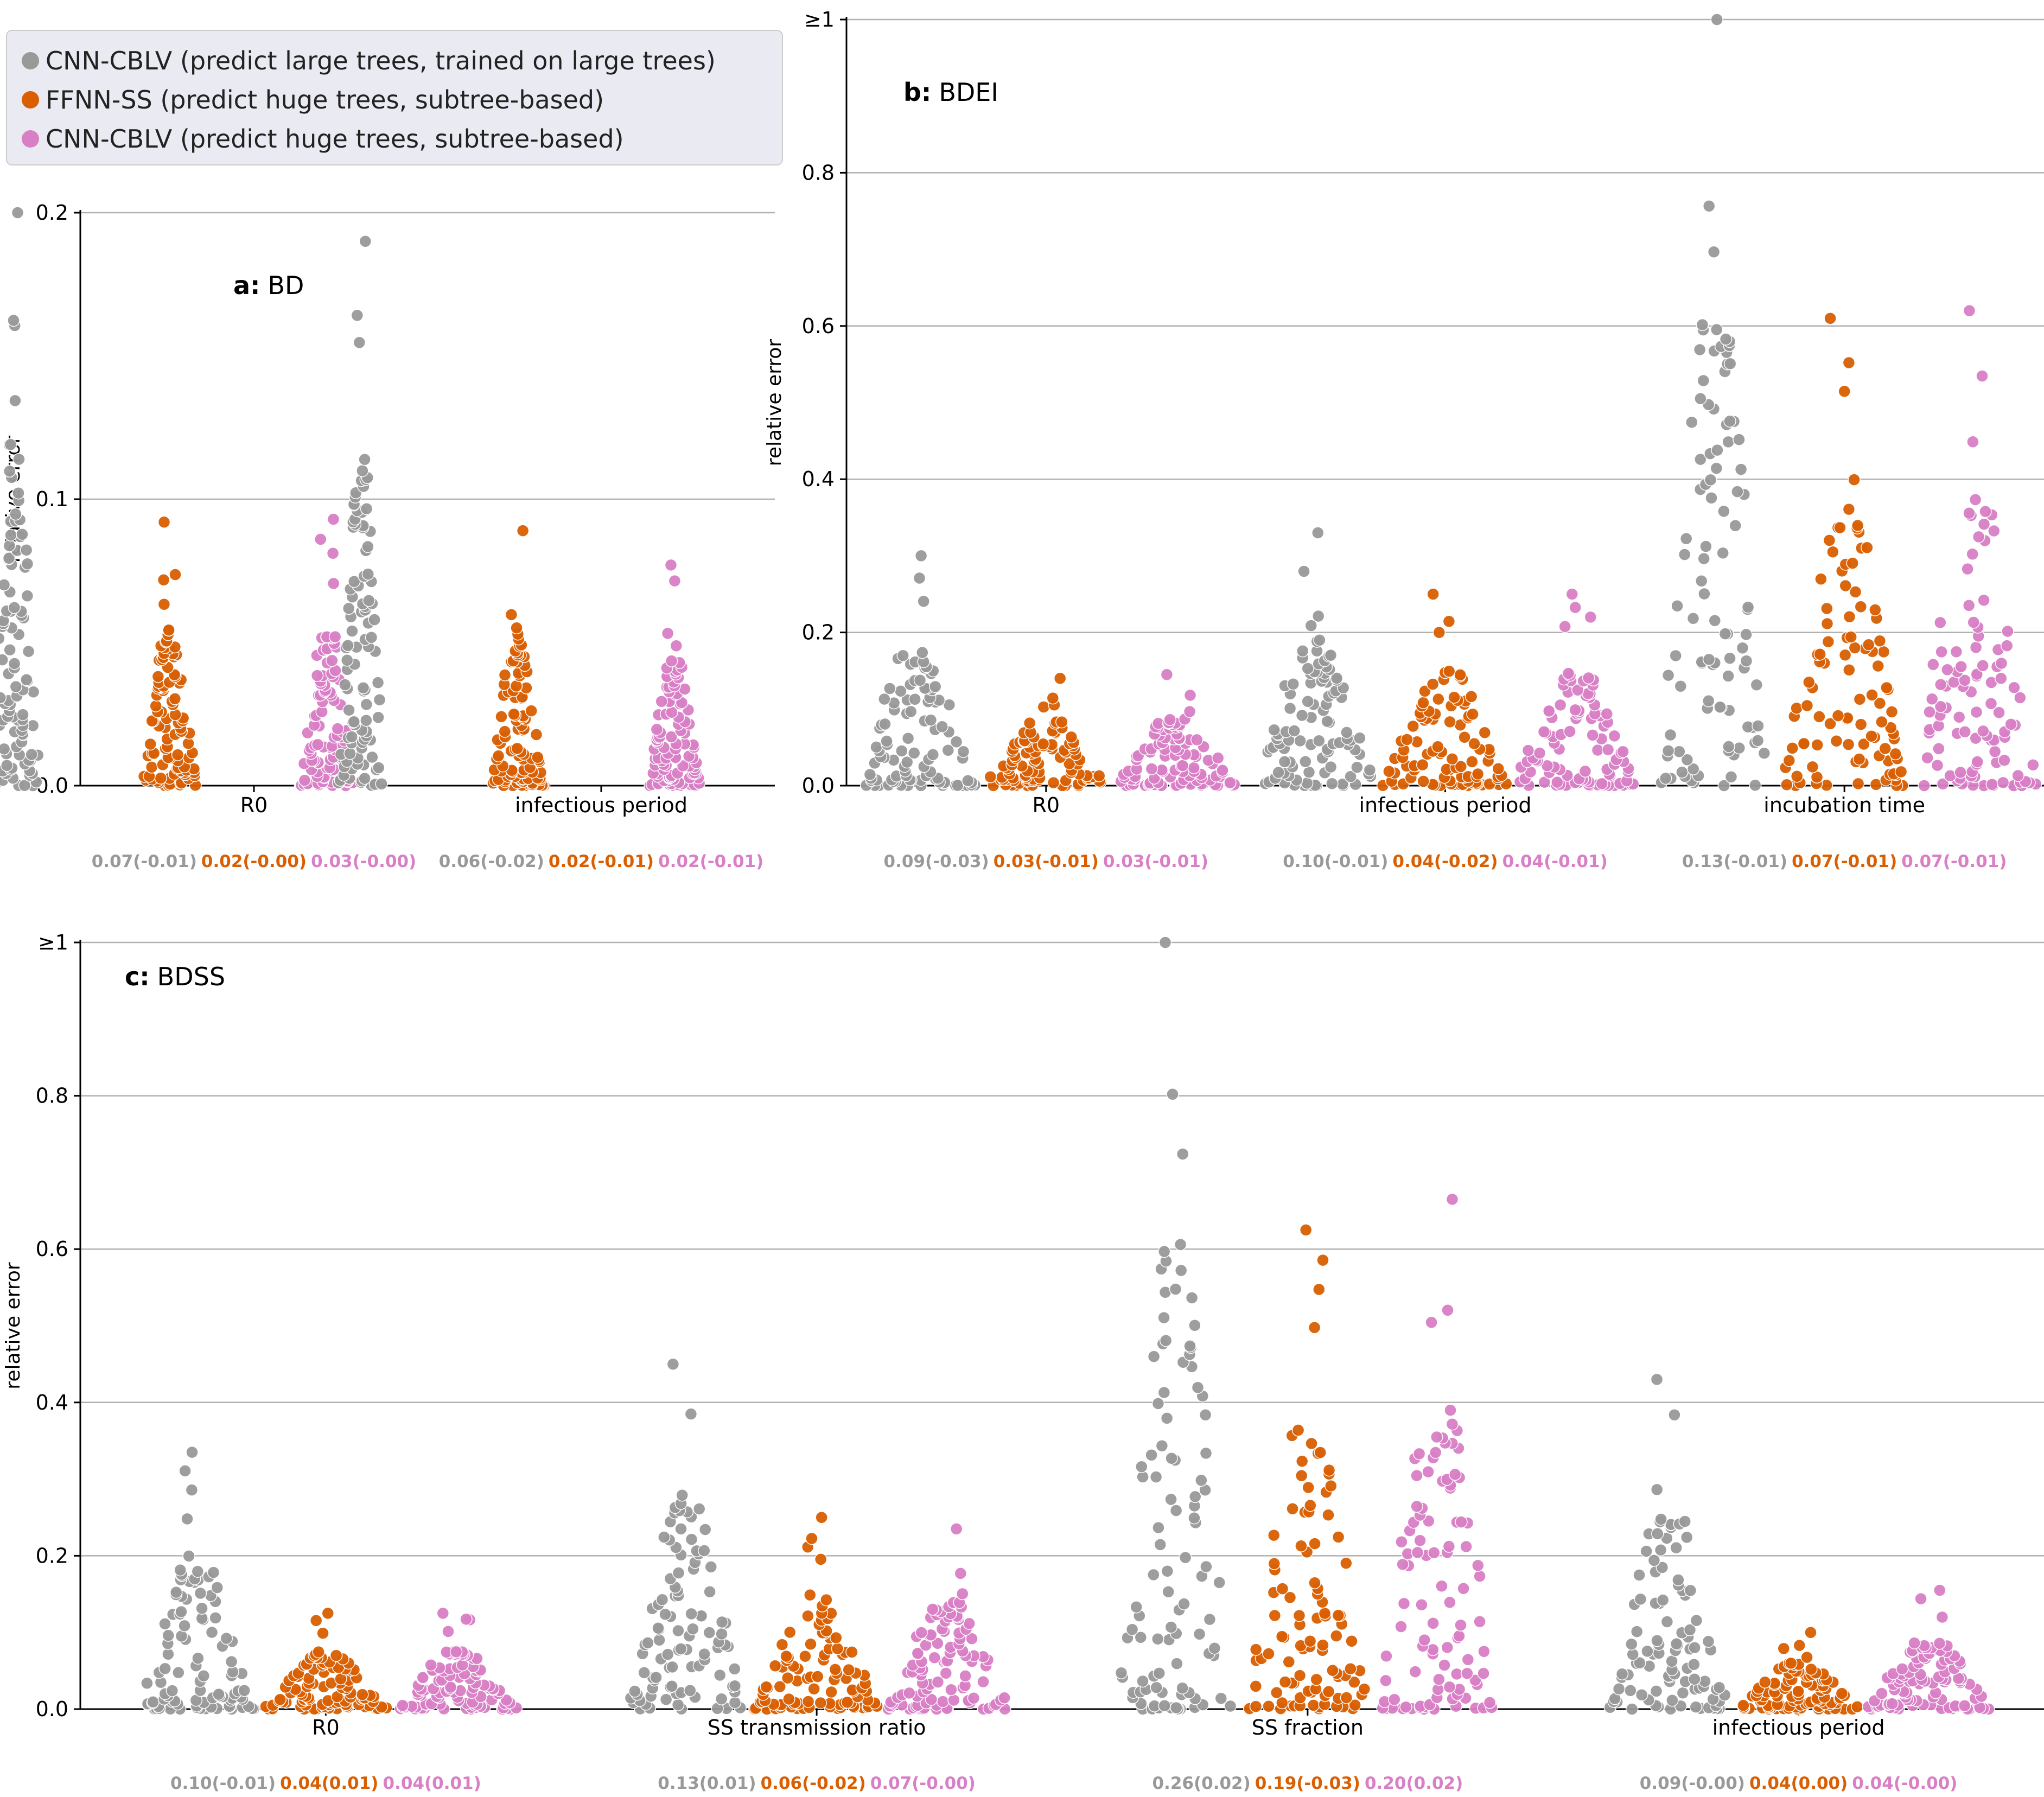  Describe the element at coordinates (254, 805) in the screenshot. I see `x-tick-label-r0: R0` at that location.